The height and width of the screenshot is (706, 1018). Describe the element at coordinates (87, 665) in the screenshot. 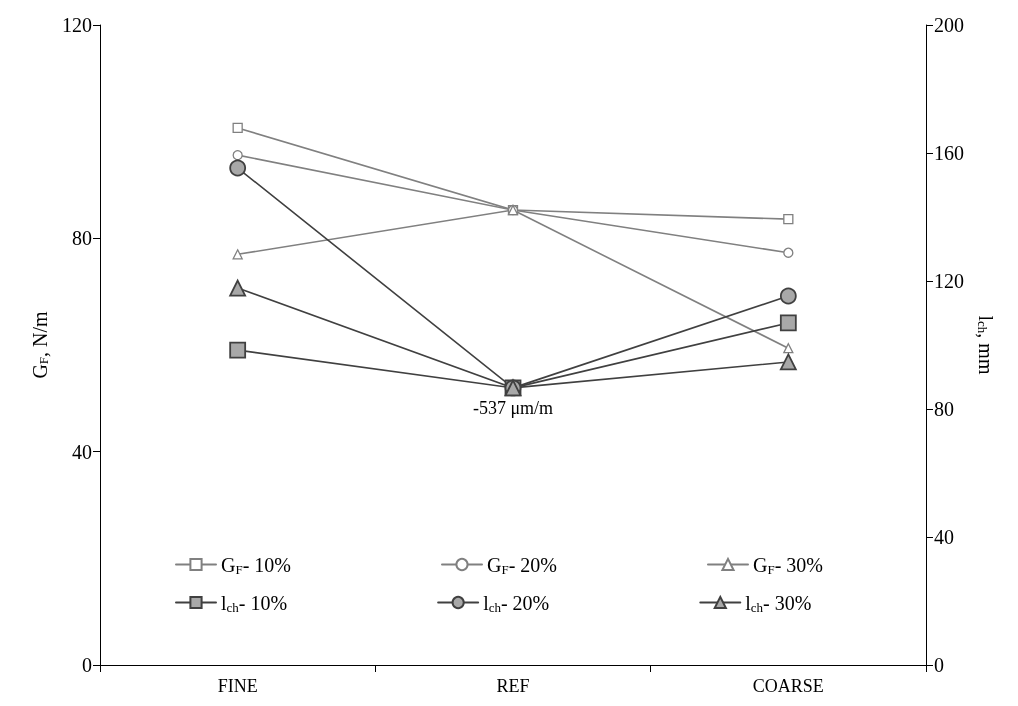

I see `y-tick-label: 0` at that location.